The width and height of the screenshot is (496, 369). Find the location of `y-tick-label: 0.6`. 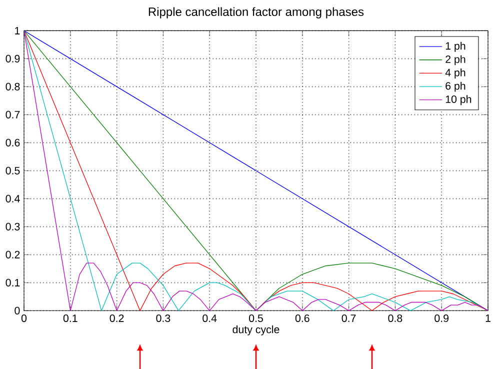

y-tick-label: 0.6 is located at coordinates (13, 142).